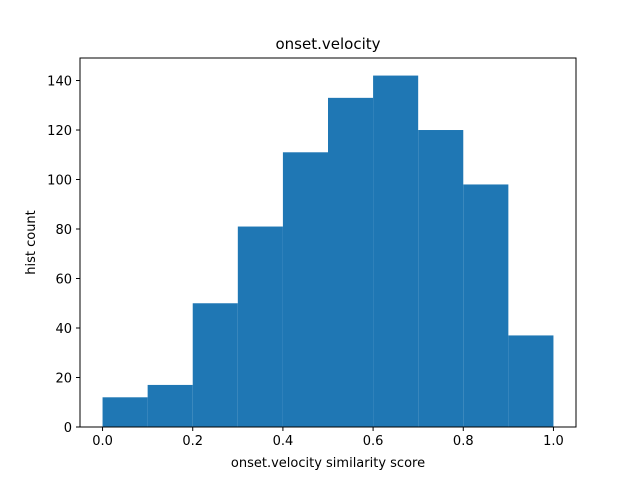  Describe the element at coordinates (59, 131) in the screenshot. I see `y-tick-label: 120` at that location.